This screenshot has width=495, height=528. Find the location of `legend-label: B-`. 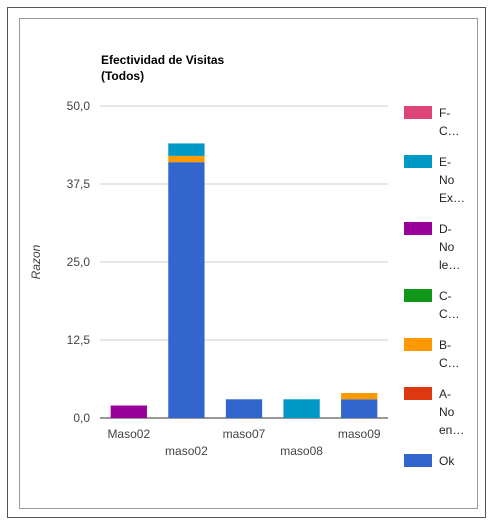

legend-label: B- is located at coordinates (445, 345).